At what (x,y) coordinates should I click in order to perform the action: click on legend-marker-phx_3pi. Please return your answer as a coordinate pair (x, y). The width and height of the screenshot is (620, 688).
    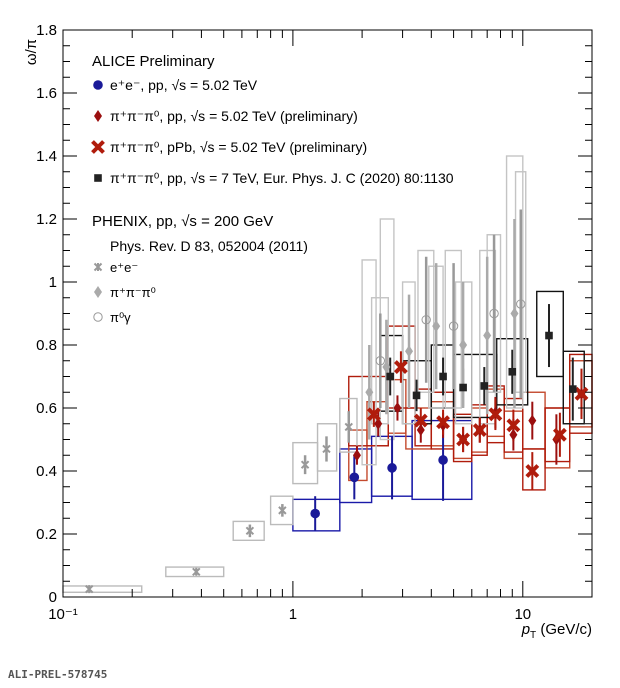
    Looking at the image, I should click on (98, 292).